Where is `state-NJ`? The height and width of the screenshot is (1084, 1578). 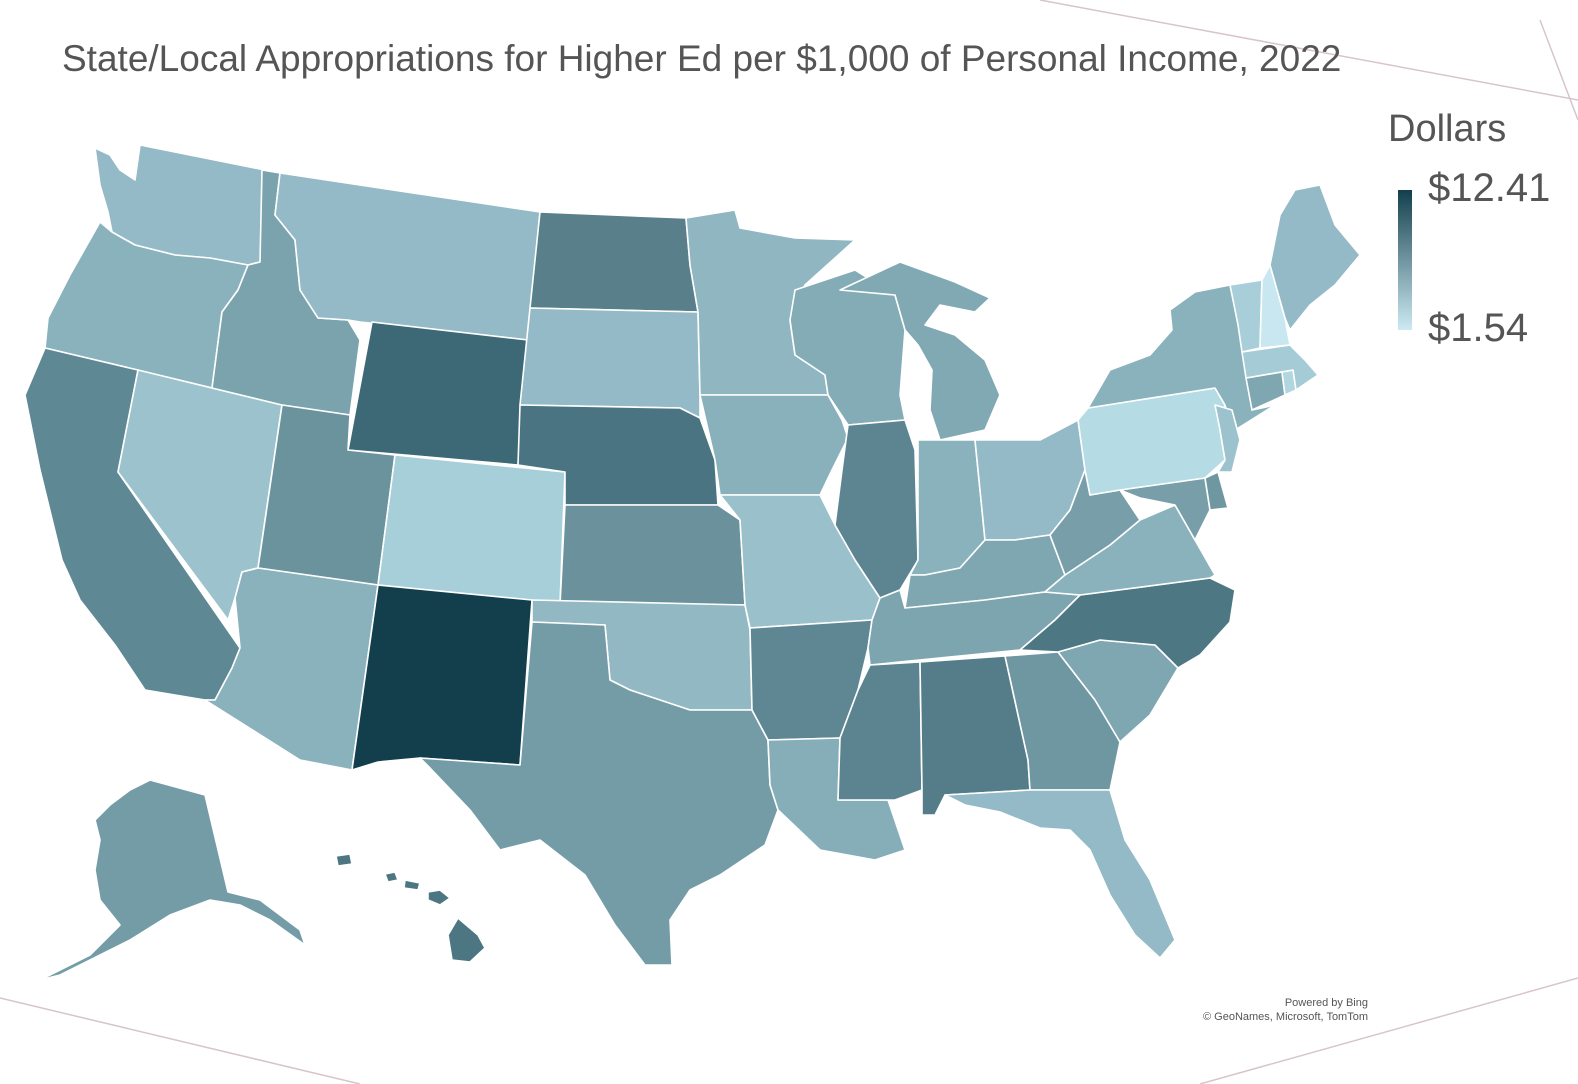 state-NJ is located at coordinates (1227, 438).